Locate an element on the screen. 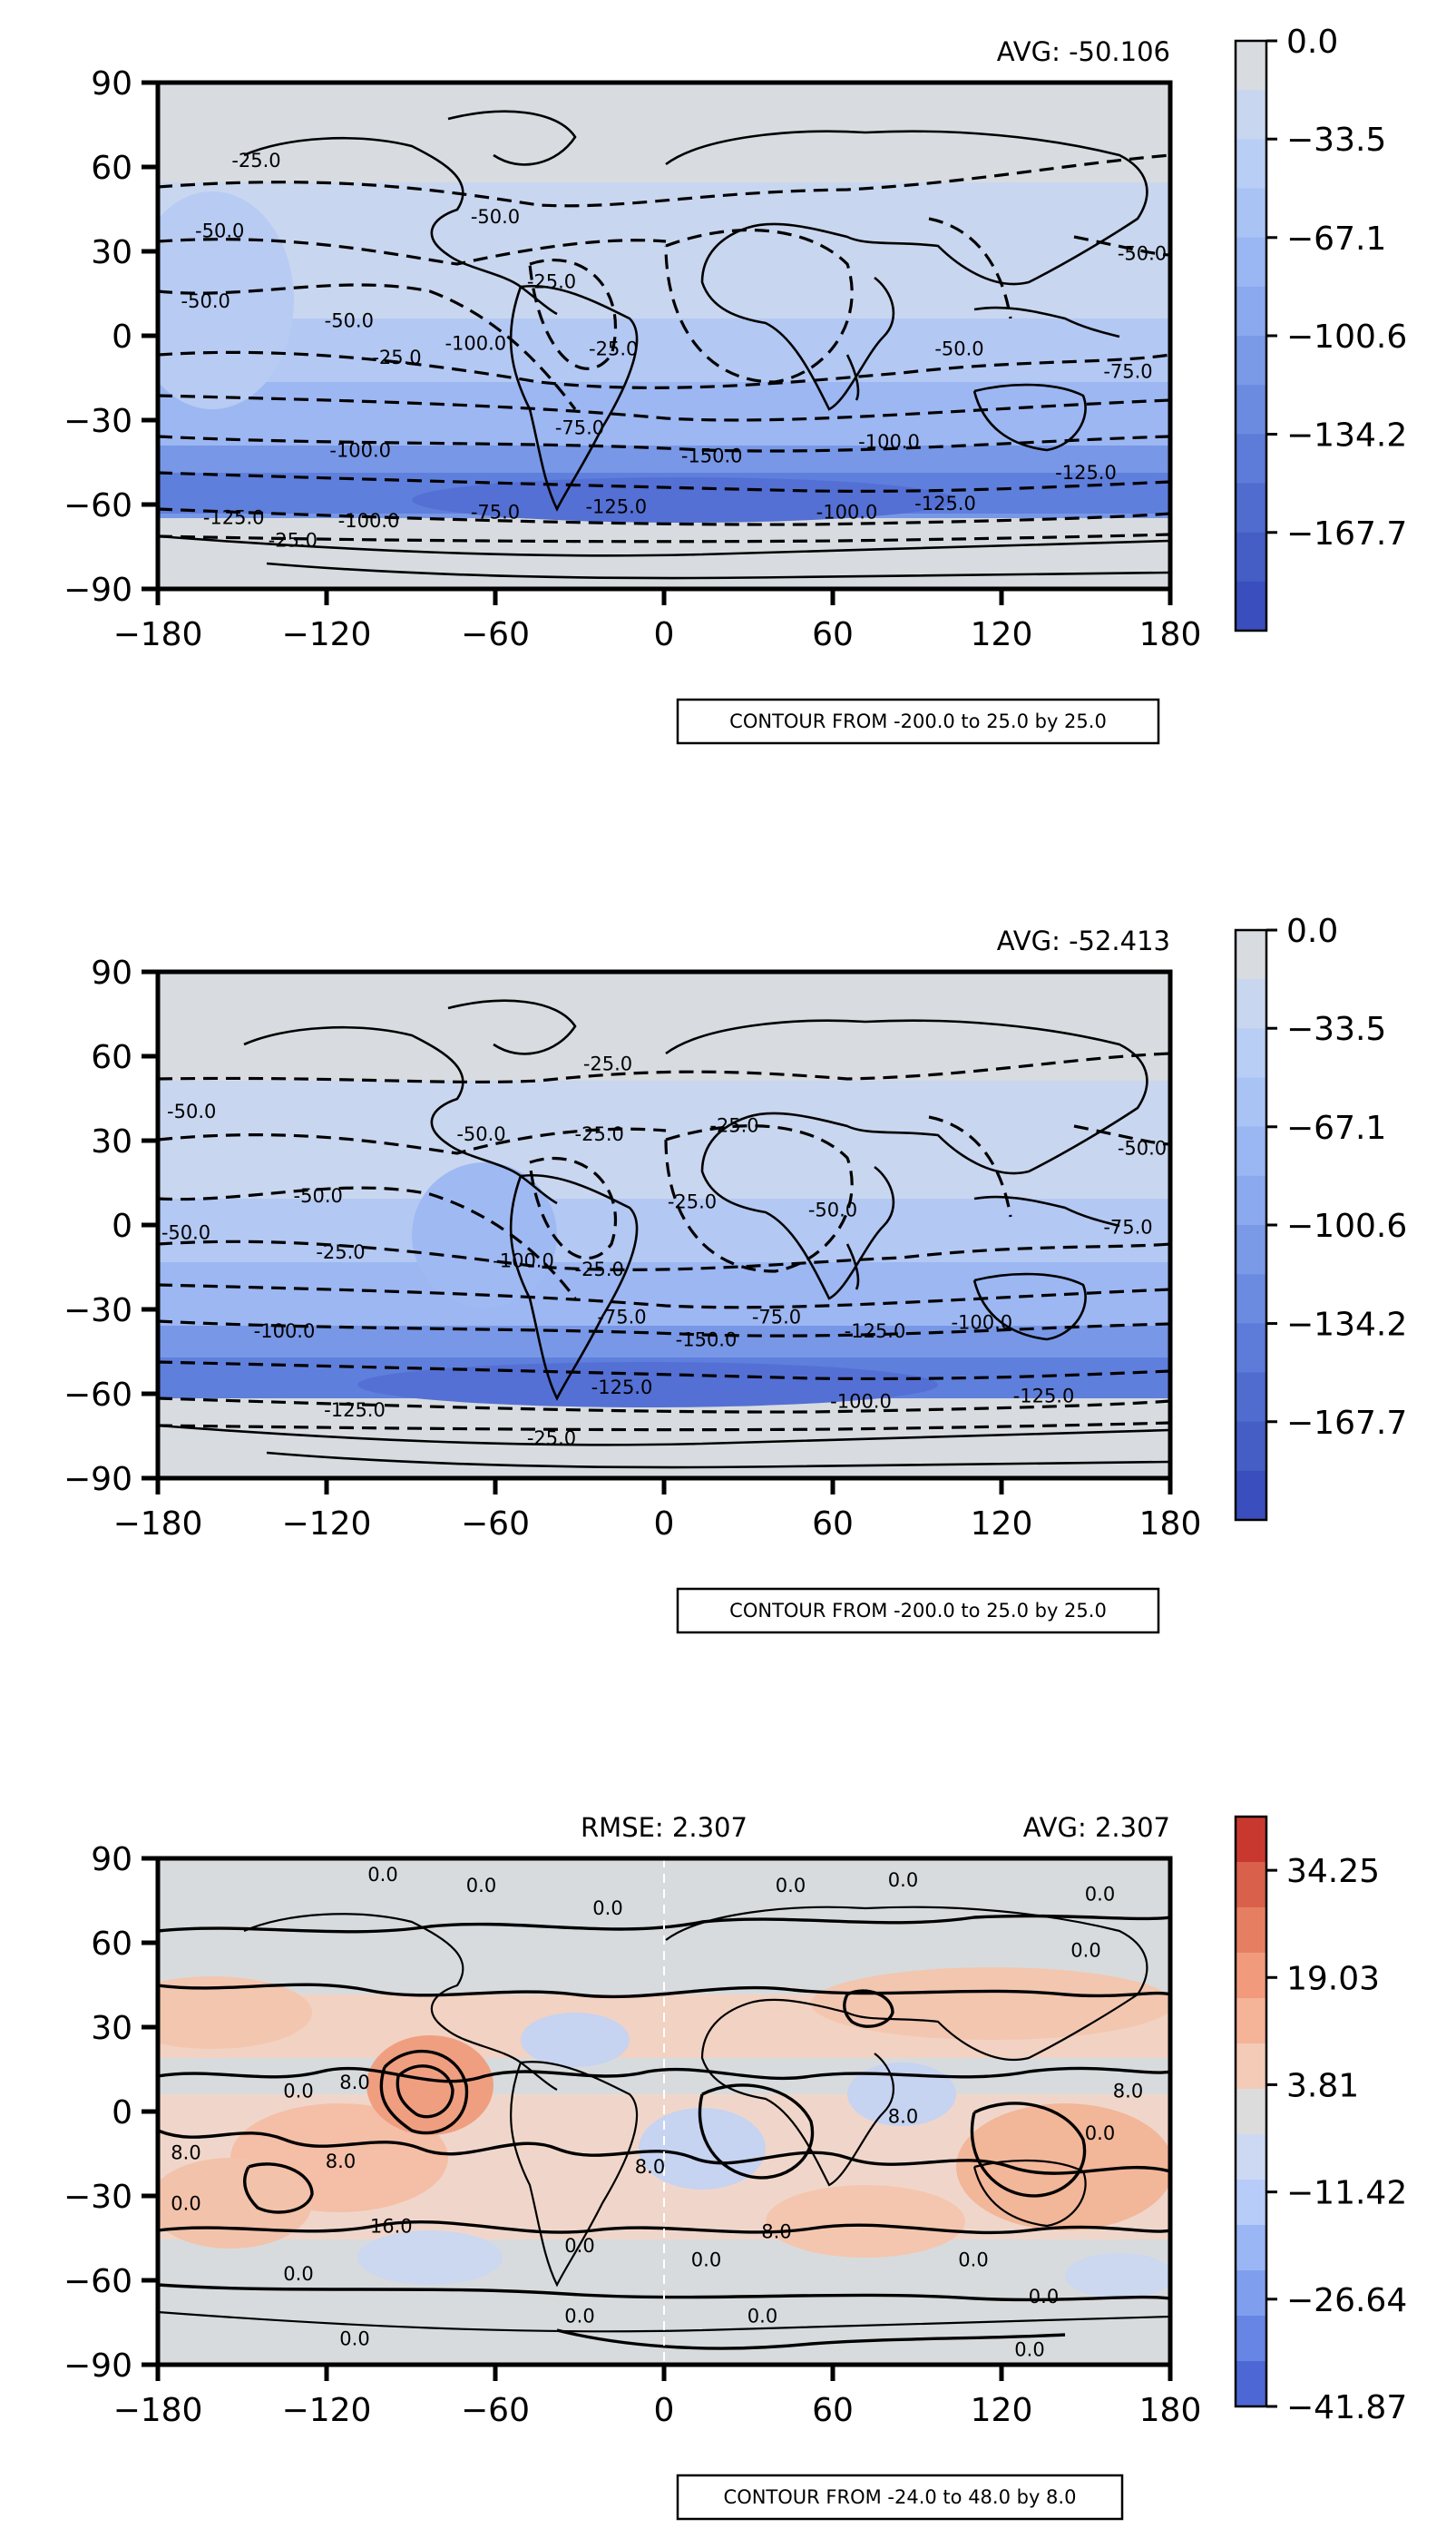 This screenshot has height=2538, width=1456. x-tick-label: 0 is located at coordinates (665, 2410).